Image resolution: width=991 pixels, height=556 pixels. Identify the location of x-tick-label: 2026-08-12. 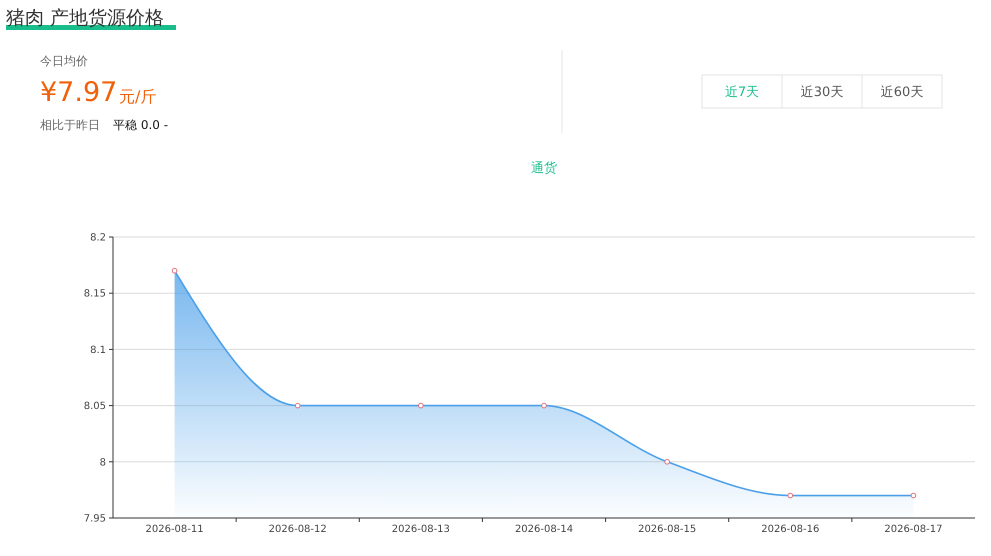
(297, 529).